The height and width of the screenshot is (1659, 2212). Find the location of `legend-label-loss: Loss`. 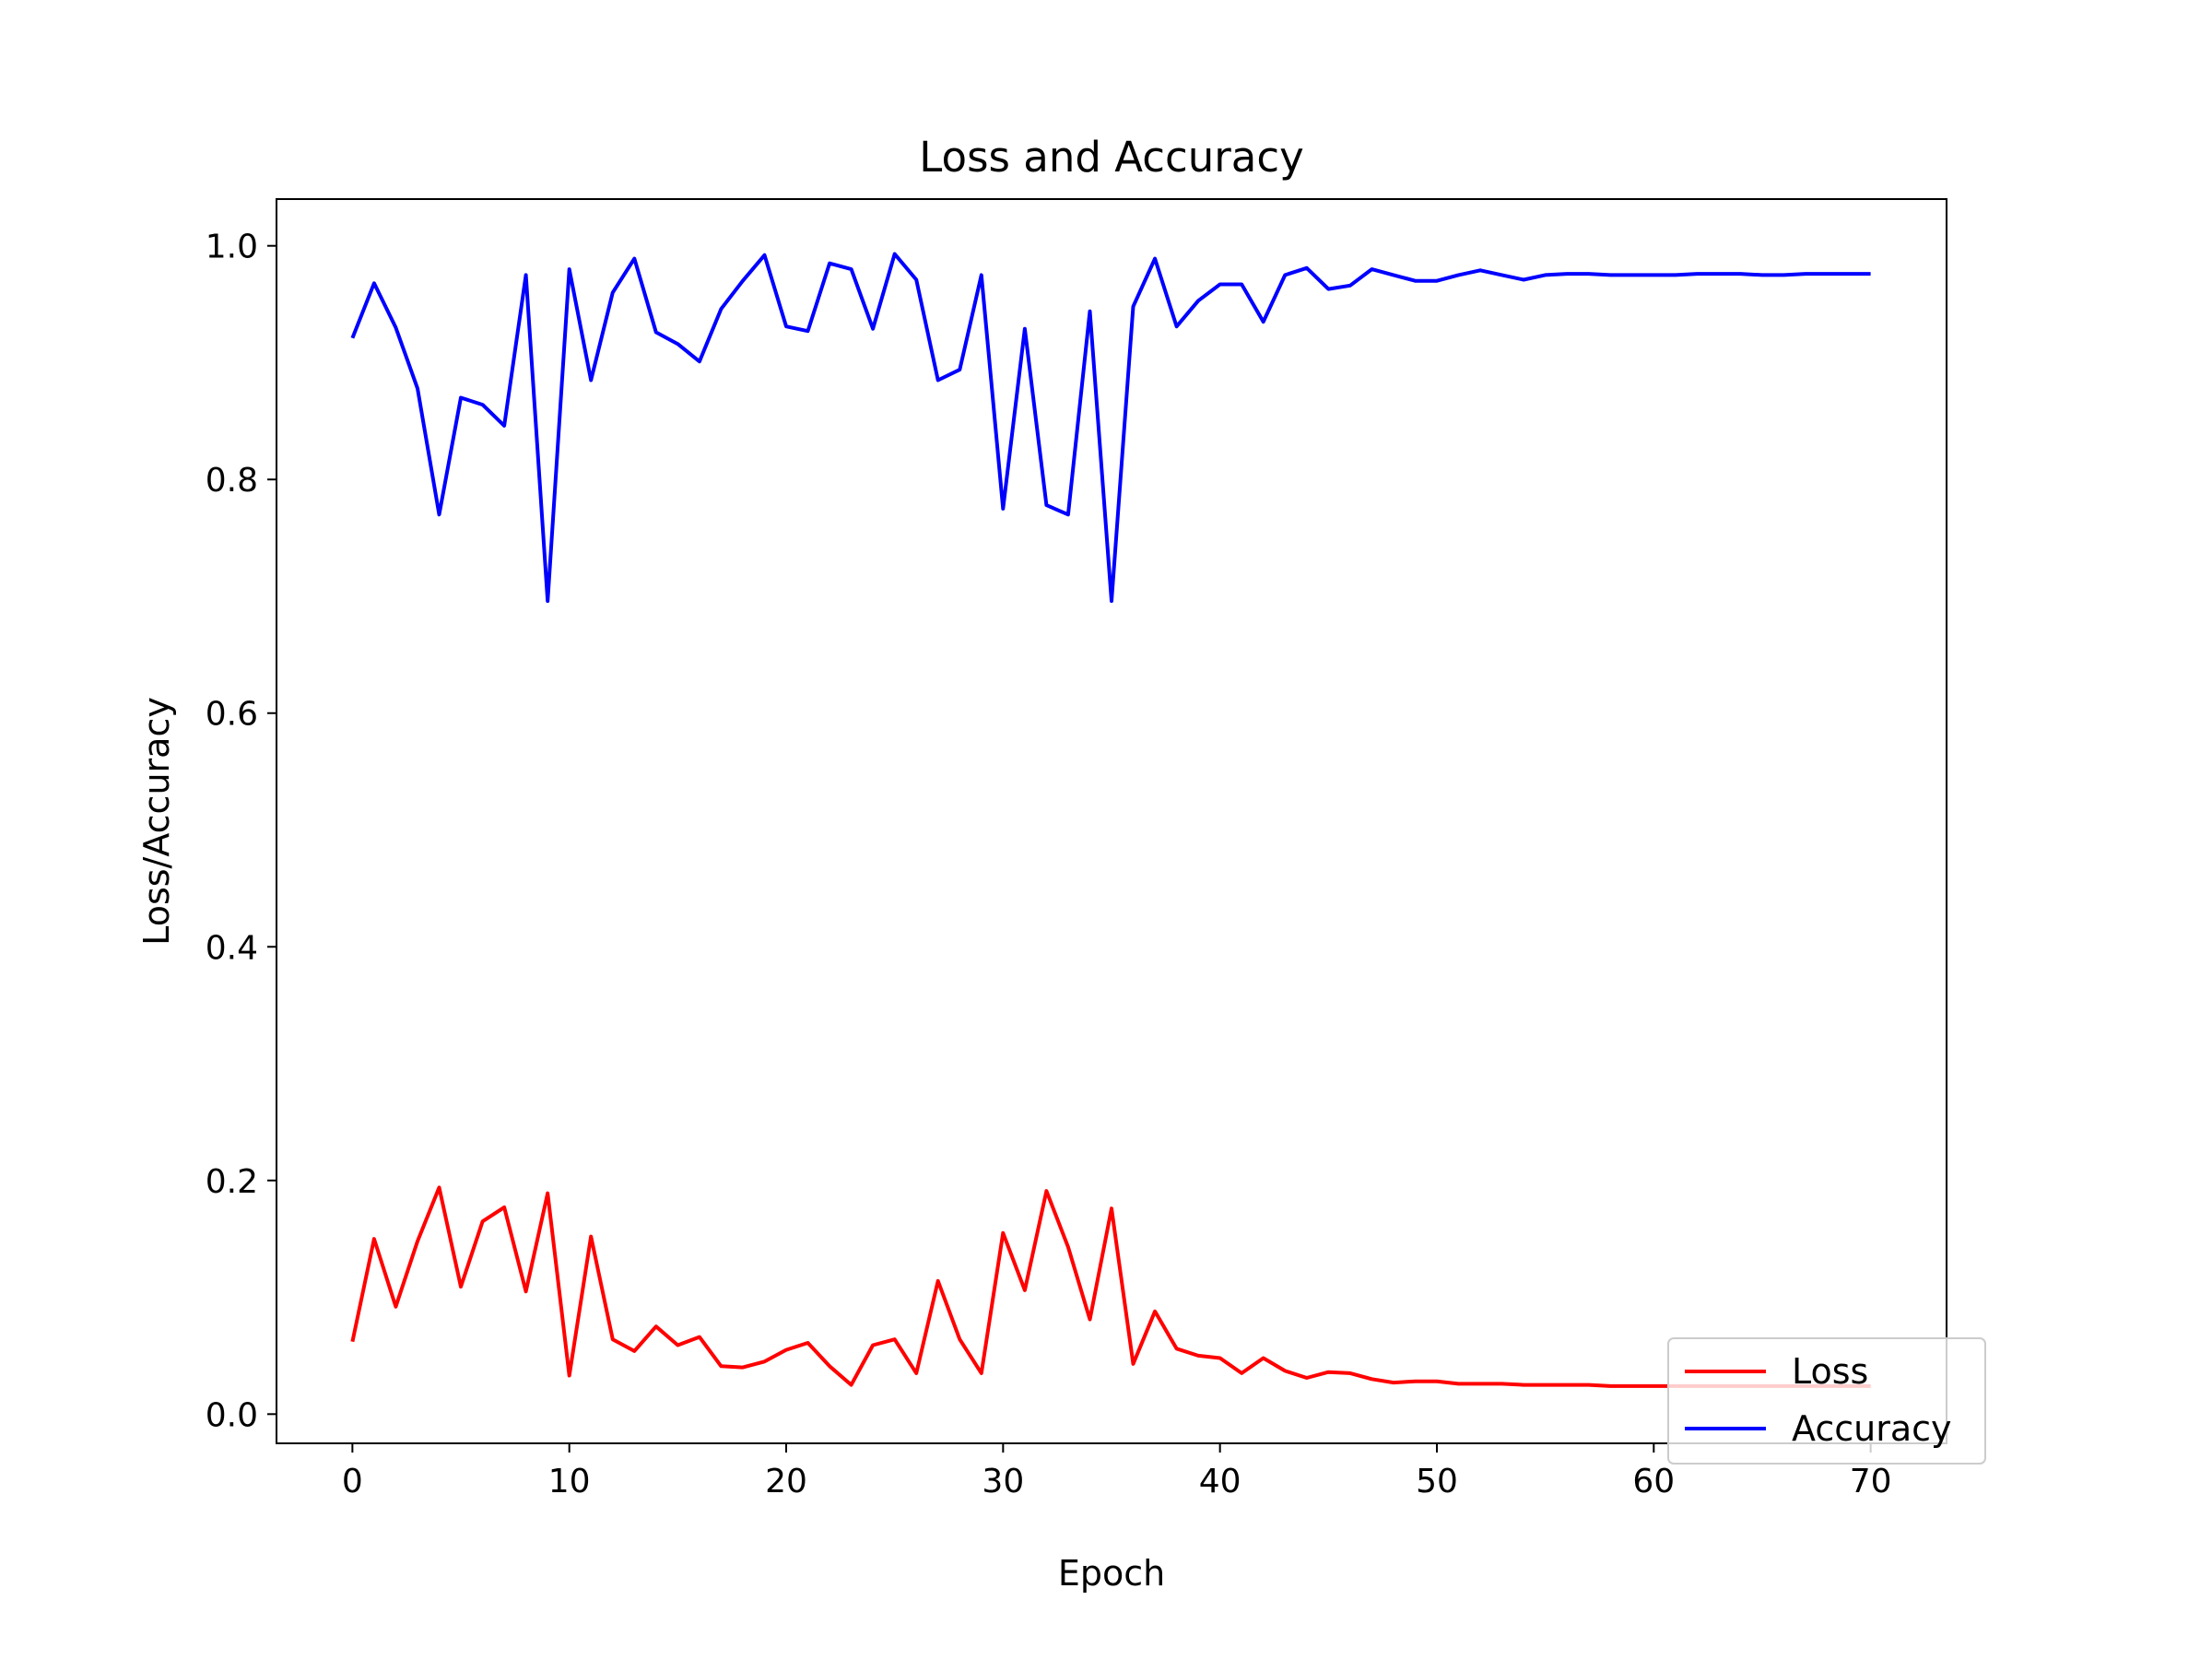

legend-label-loss: Loss is located at coordinates (1830, 1371).